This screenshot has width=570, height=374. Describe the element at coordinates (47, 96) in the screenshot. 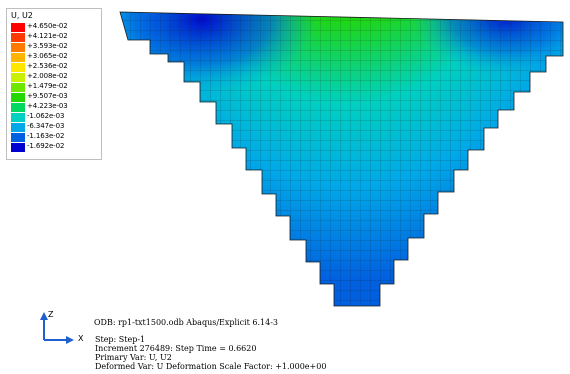

I see `legend-value: +9.507e-03` at that location.